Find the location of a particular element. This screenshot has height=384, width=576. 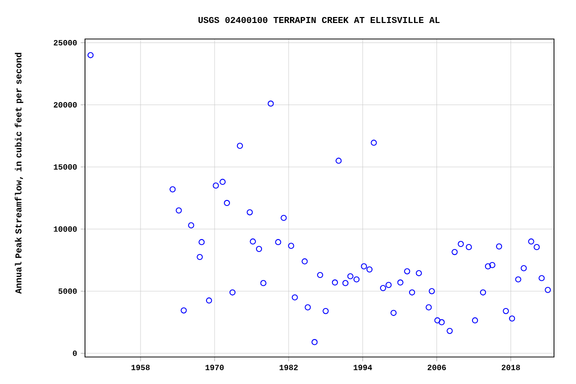

chart-title: USGS 02400100 TERRAPIN CREEK AT ELLISVILLE AL is located at coordinates (319, 20).